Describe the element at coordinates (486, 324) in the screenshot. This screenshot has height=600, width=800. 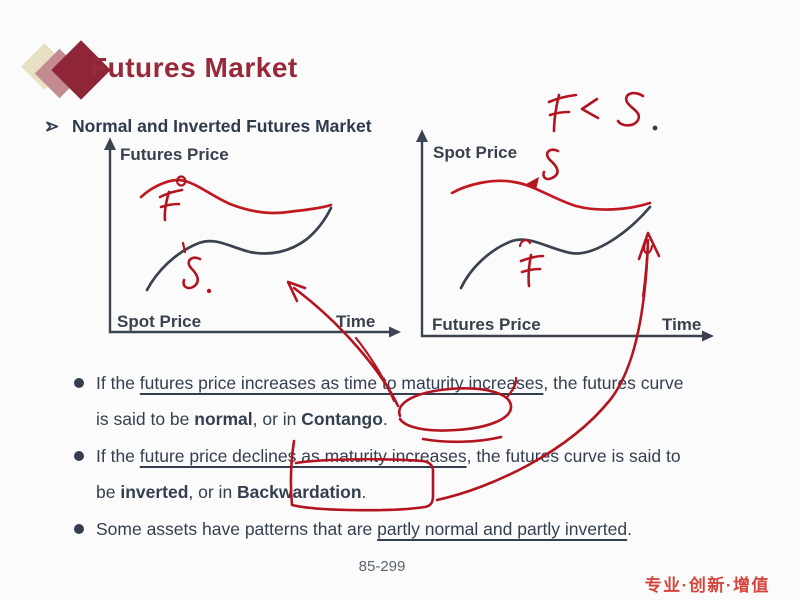
I see `right-x-origin-label: Futures Price` at that location.